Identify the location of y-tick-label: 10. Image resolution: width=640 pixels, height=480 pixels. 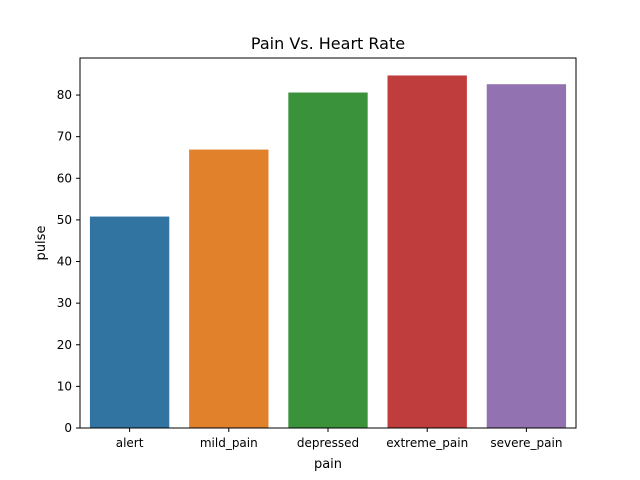
(64, 386).